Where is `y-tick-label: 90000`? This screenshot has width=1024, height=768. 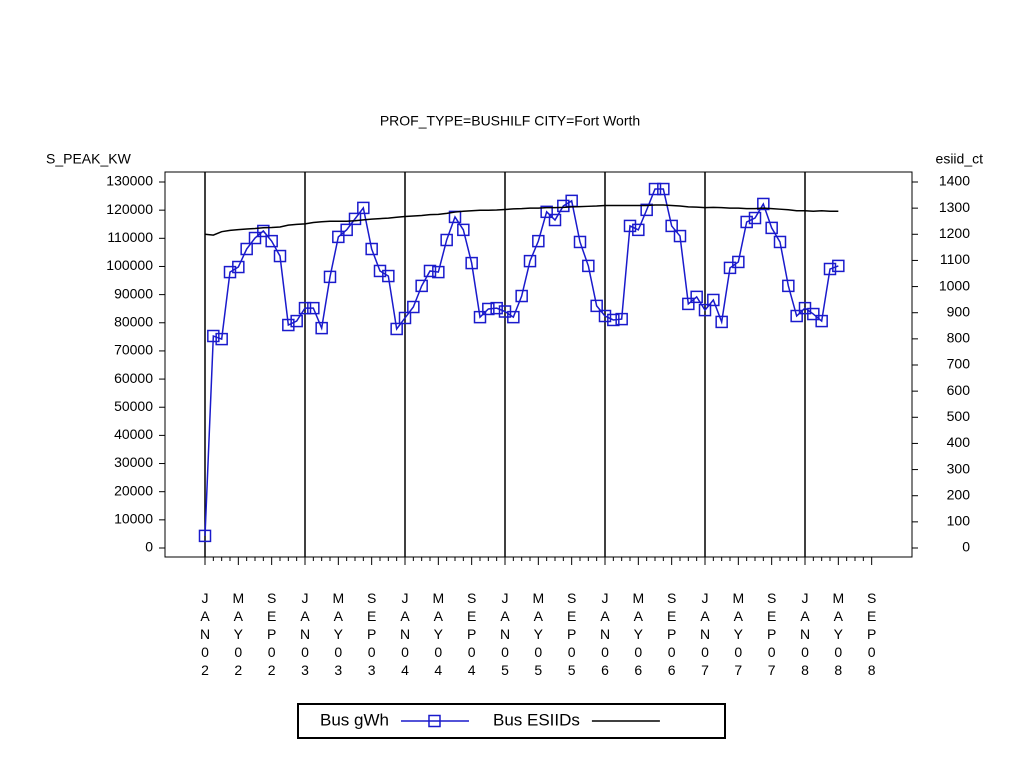 y-tick-label: 90000 is located at coordinates (133, 293).